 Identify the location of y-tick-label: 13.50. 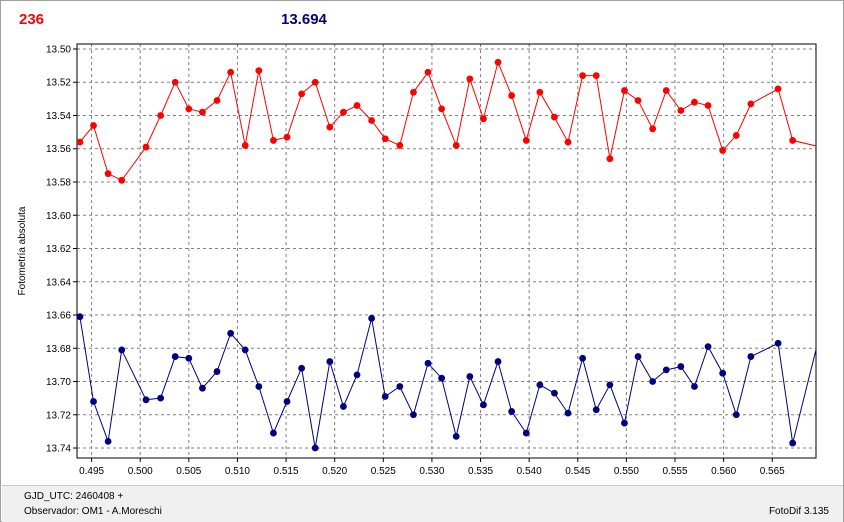
(58, 49).